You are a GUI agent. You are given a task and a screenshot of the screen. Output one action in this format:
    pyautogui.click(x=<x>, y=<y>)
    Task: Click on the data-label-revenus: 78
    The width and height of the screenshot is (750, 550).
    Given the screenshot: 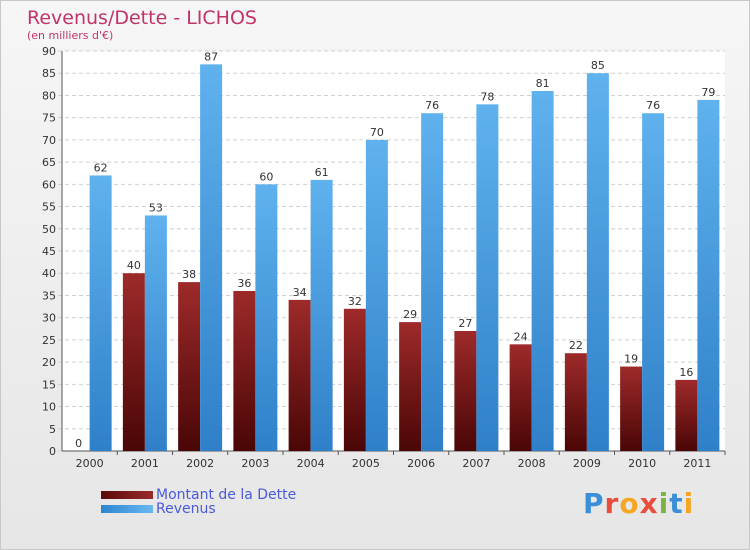 What is the action you would take?
    pyautogui.click(x=487, y=96)
    